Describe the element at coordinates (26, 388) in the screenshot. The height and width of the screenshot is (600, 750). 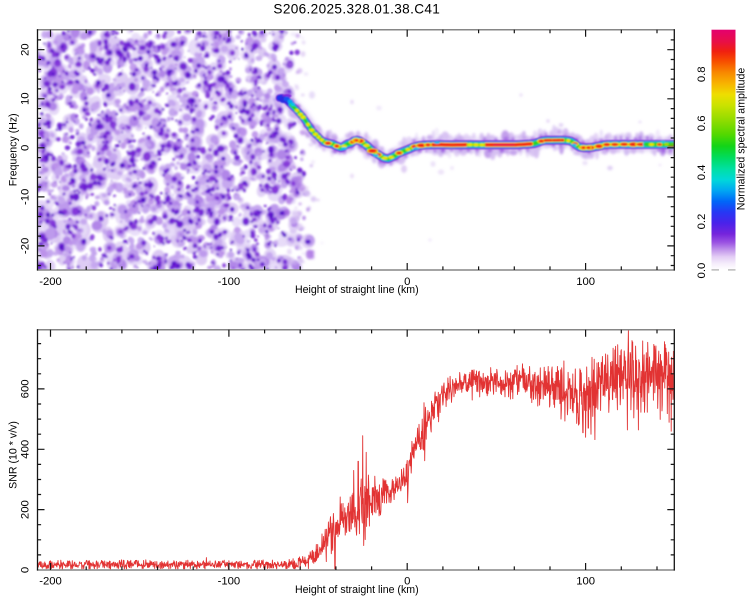
I see `svg-text: 600` at that location.